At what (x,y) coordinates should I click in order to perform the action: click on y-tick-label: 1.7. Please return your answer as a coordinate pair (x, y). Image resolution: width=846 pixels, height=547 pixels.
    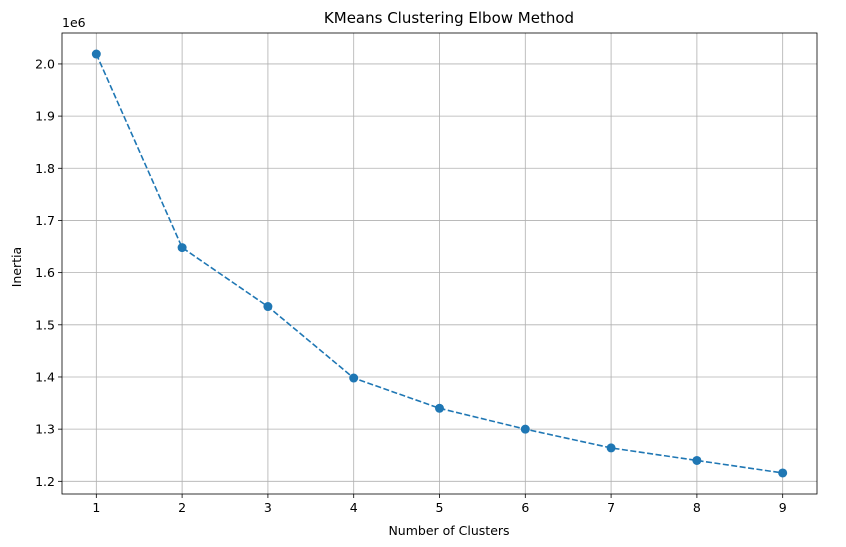
    Looking at the image, I should click on (45, 220).